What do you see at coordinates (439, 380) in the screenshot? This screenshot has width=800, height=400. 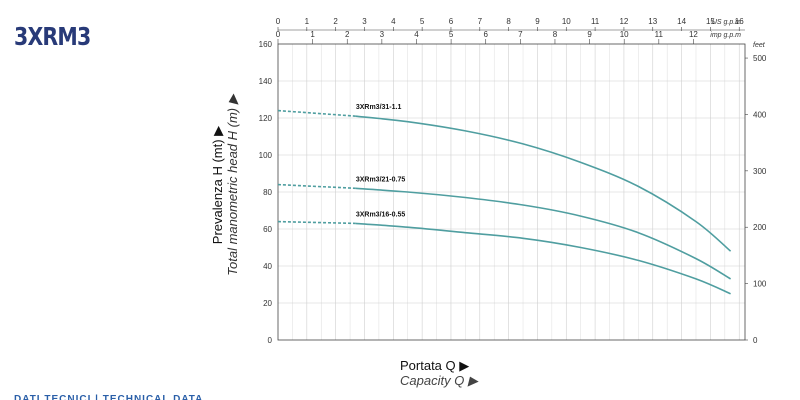 I see `x-axis-label-sub: Capacity Q ▶` at bounding box center [439, 380].